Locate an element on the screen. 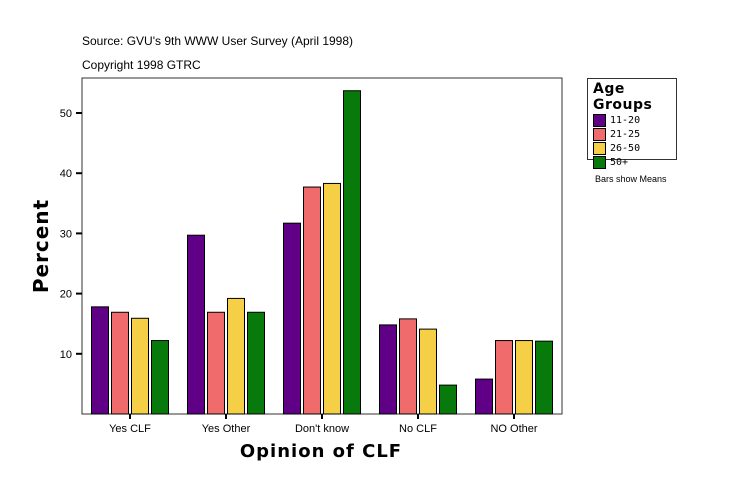  bar-50+-no-clf is located at coordinates (448, 399).